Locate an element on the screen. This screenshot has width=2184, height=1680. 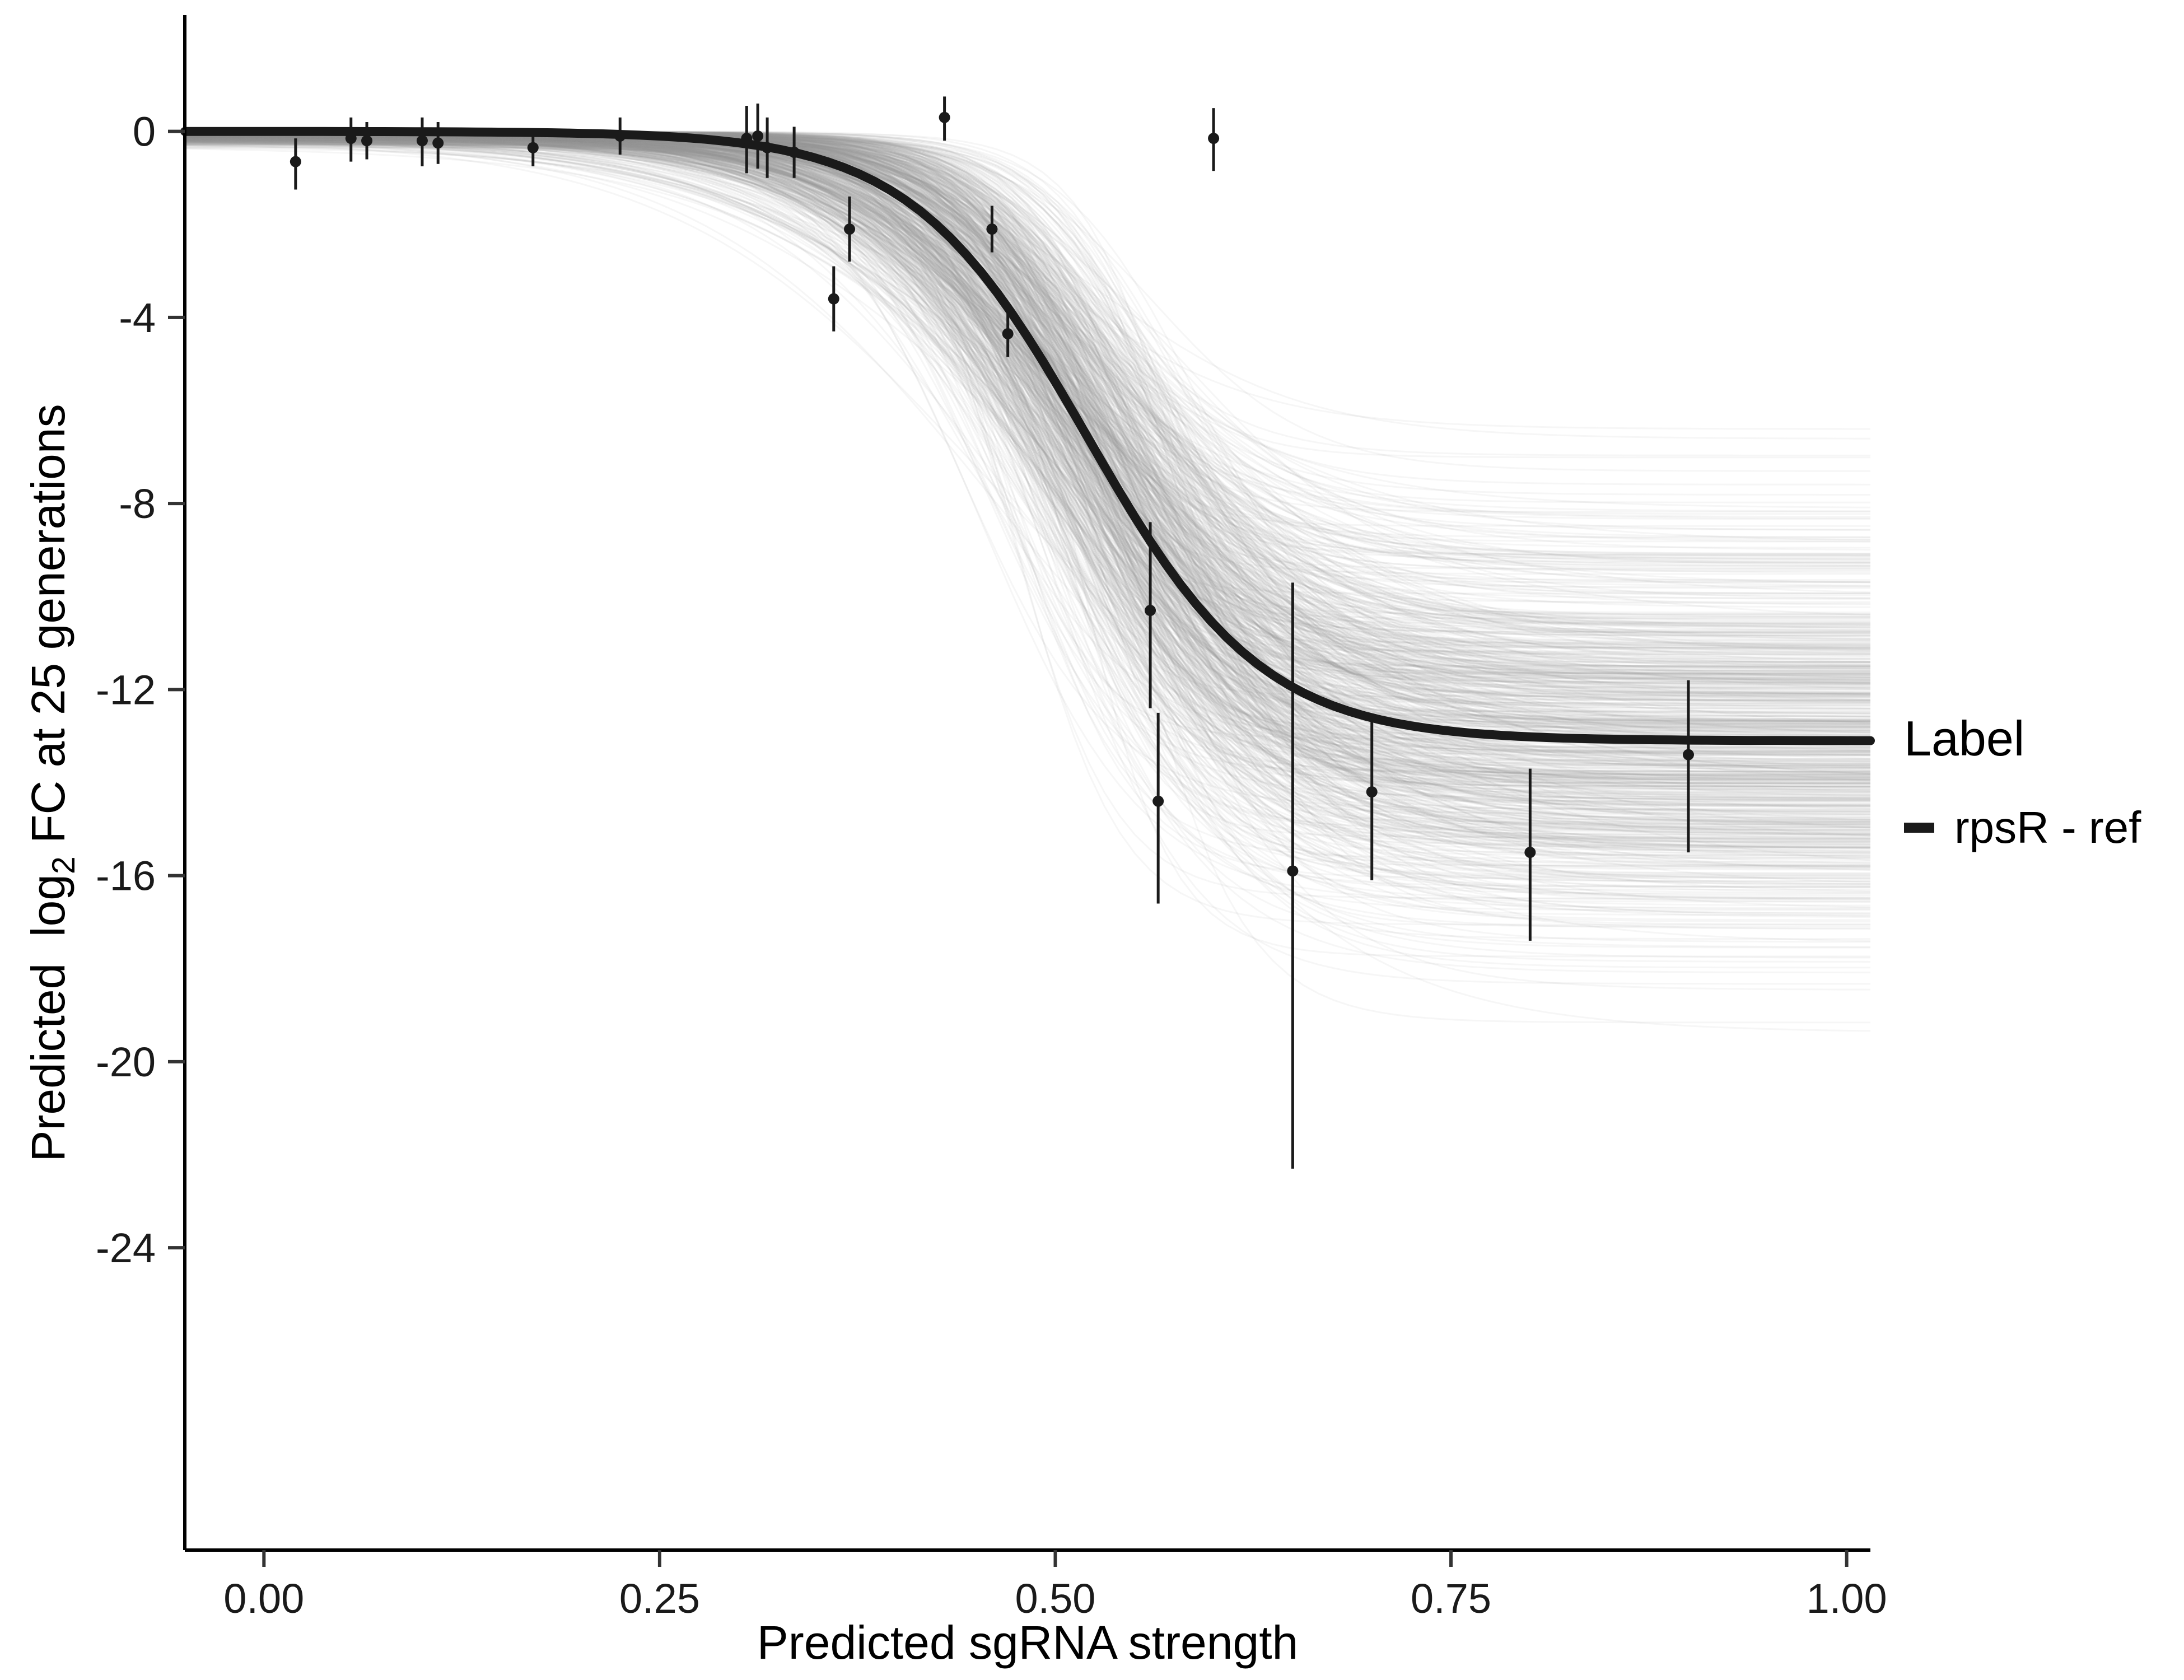
y-tick-label: -20 is located at coordinates (126, 1062).